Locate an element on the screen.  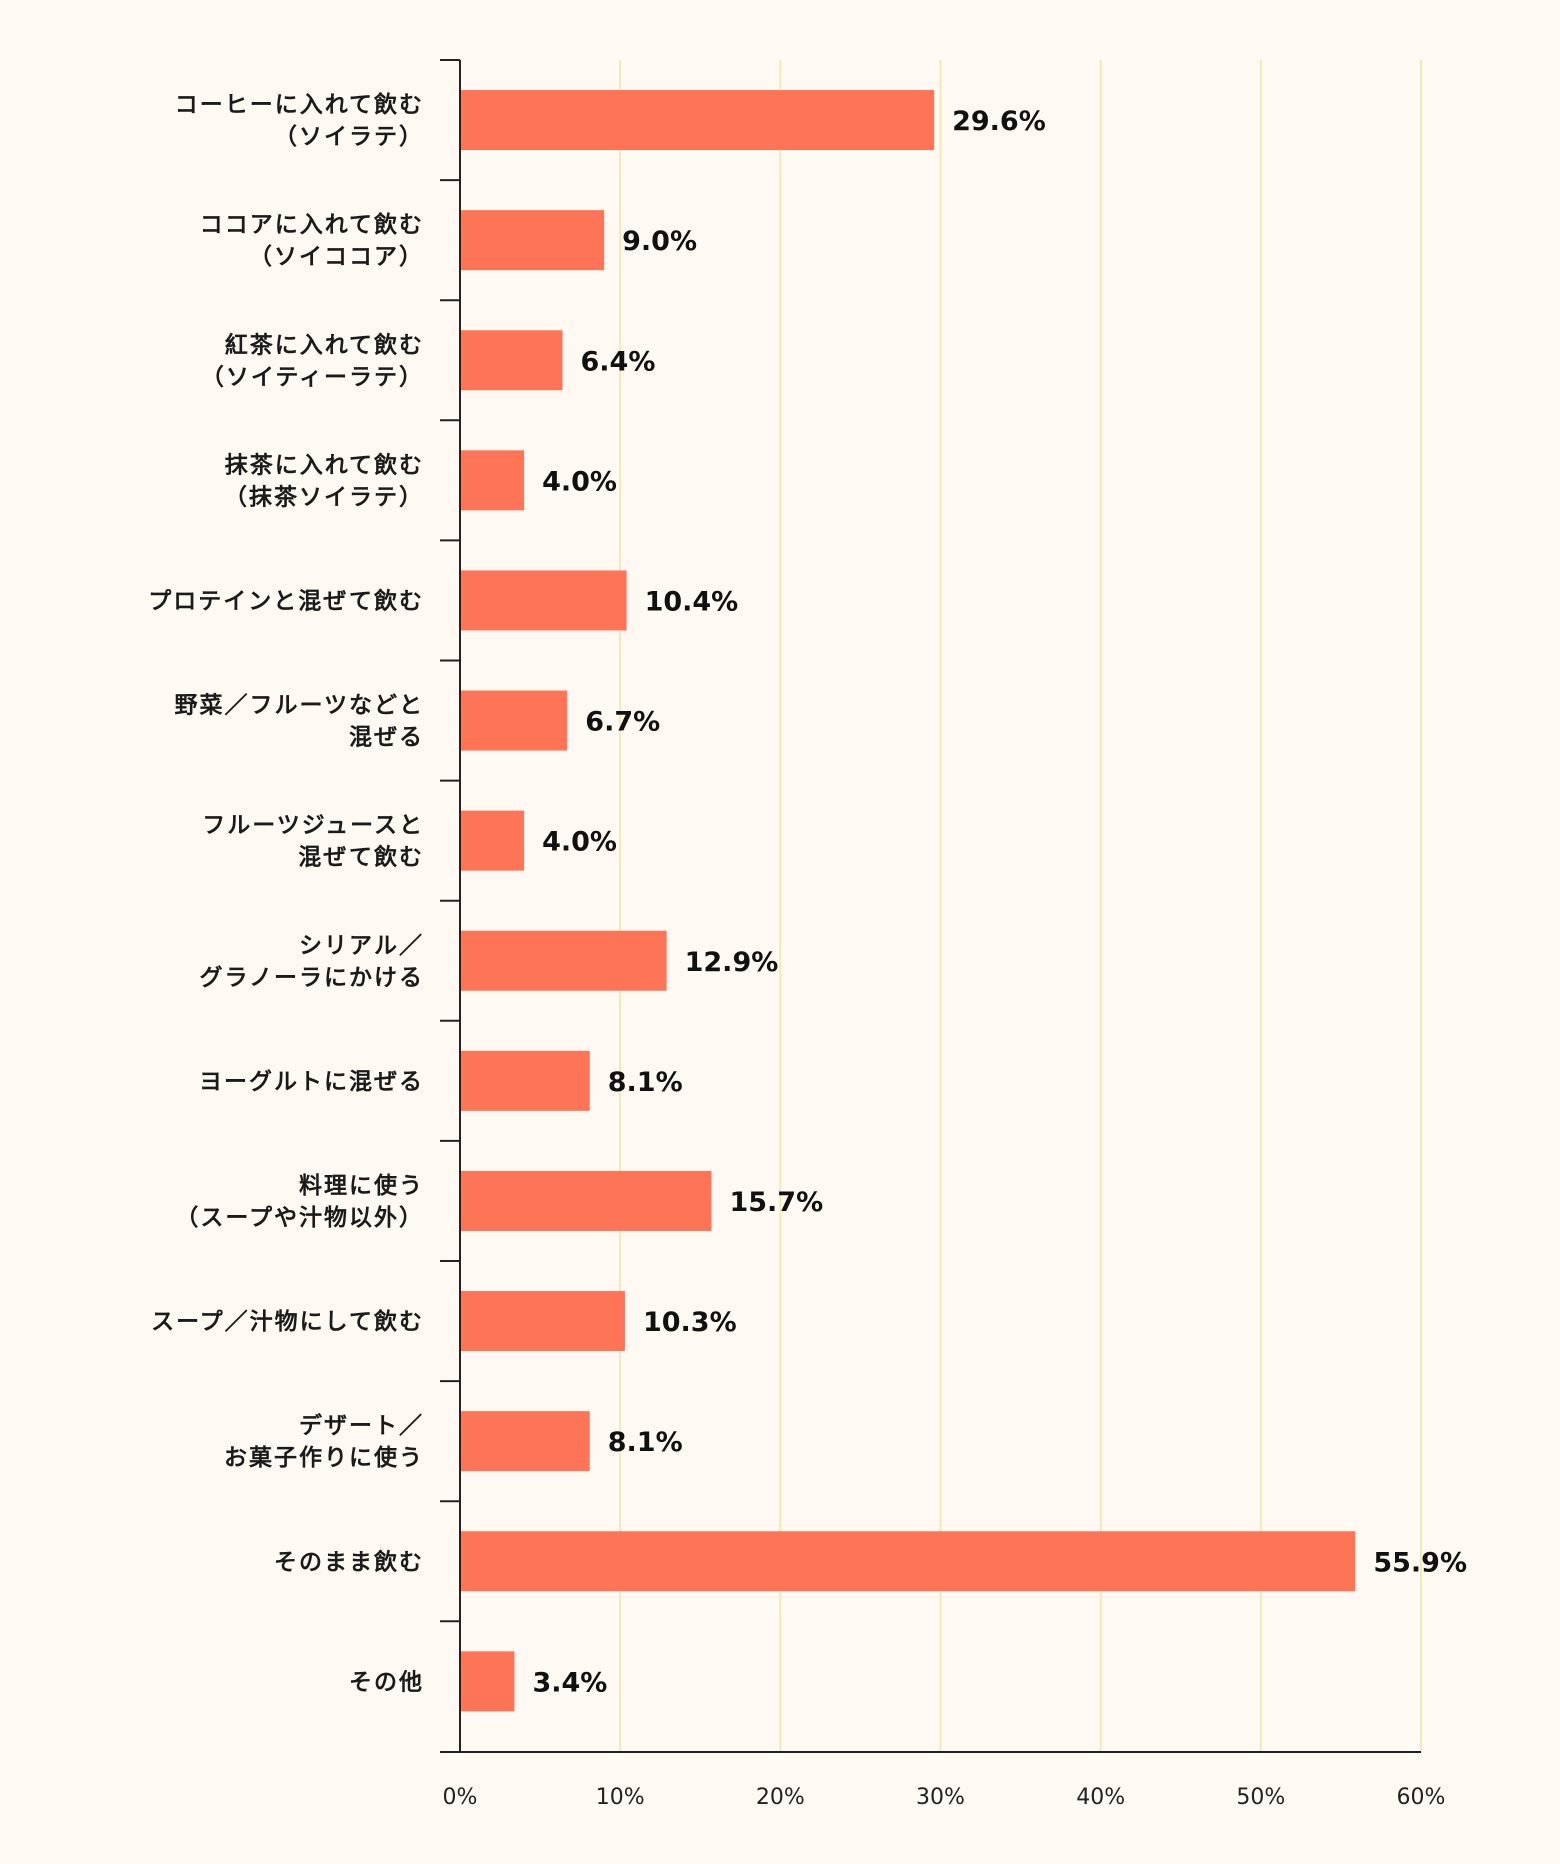
x-tick-label-50: 50% is located at coordinates (1260, 1797).